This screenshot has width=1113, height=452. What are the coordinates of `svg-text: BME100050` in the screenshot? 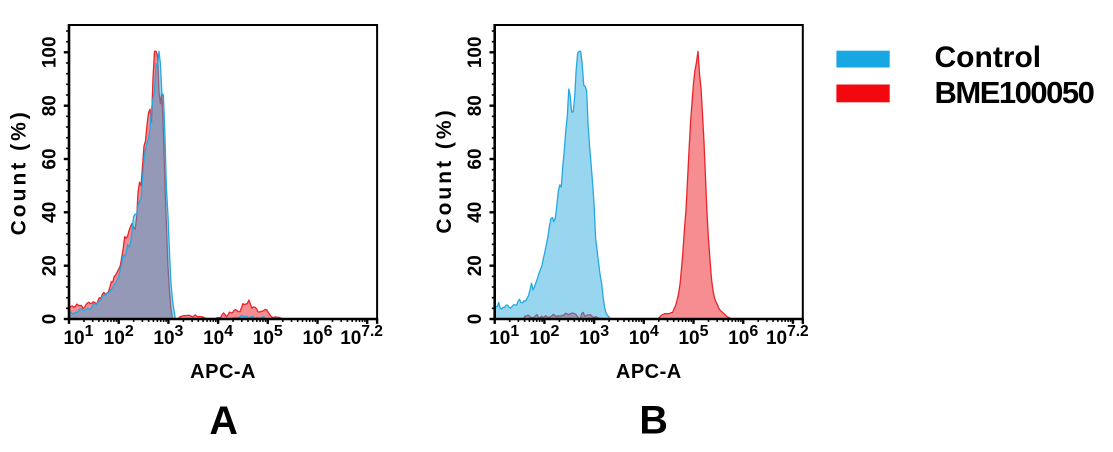 It's located at (1014, 92).